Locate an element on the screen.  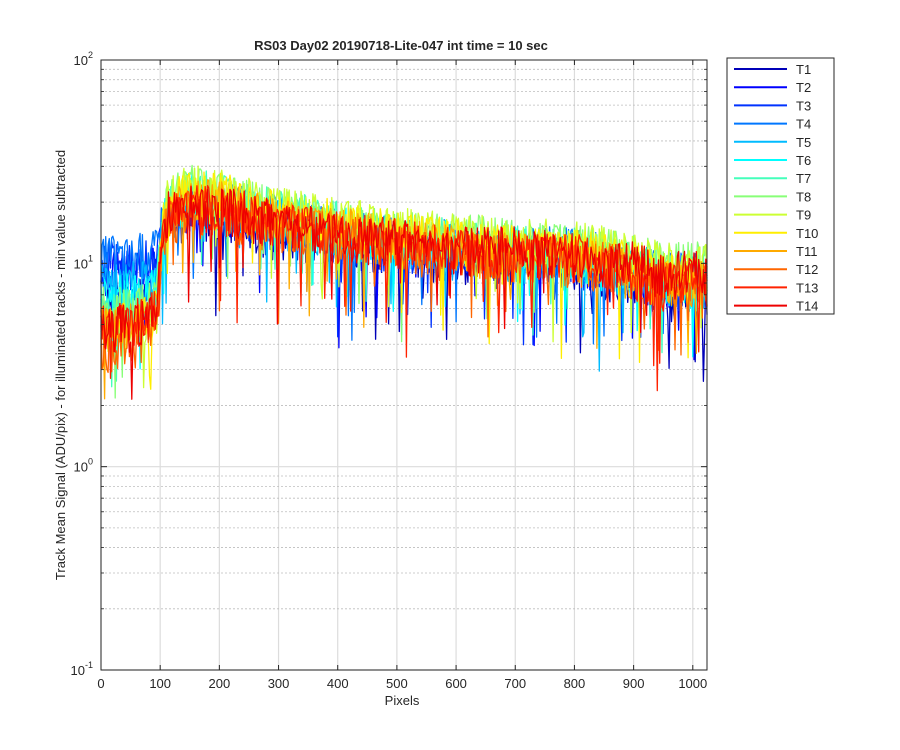
x-tick-label: 400 is located at coordinates (338, 683).